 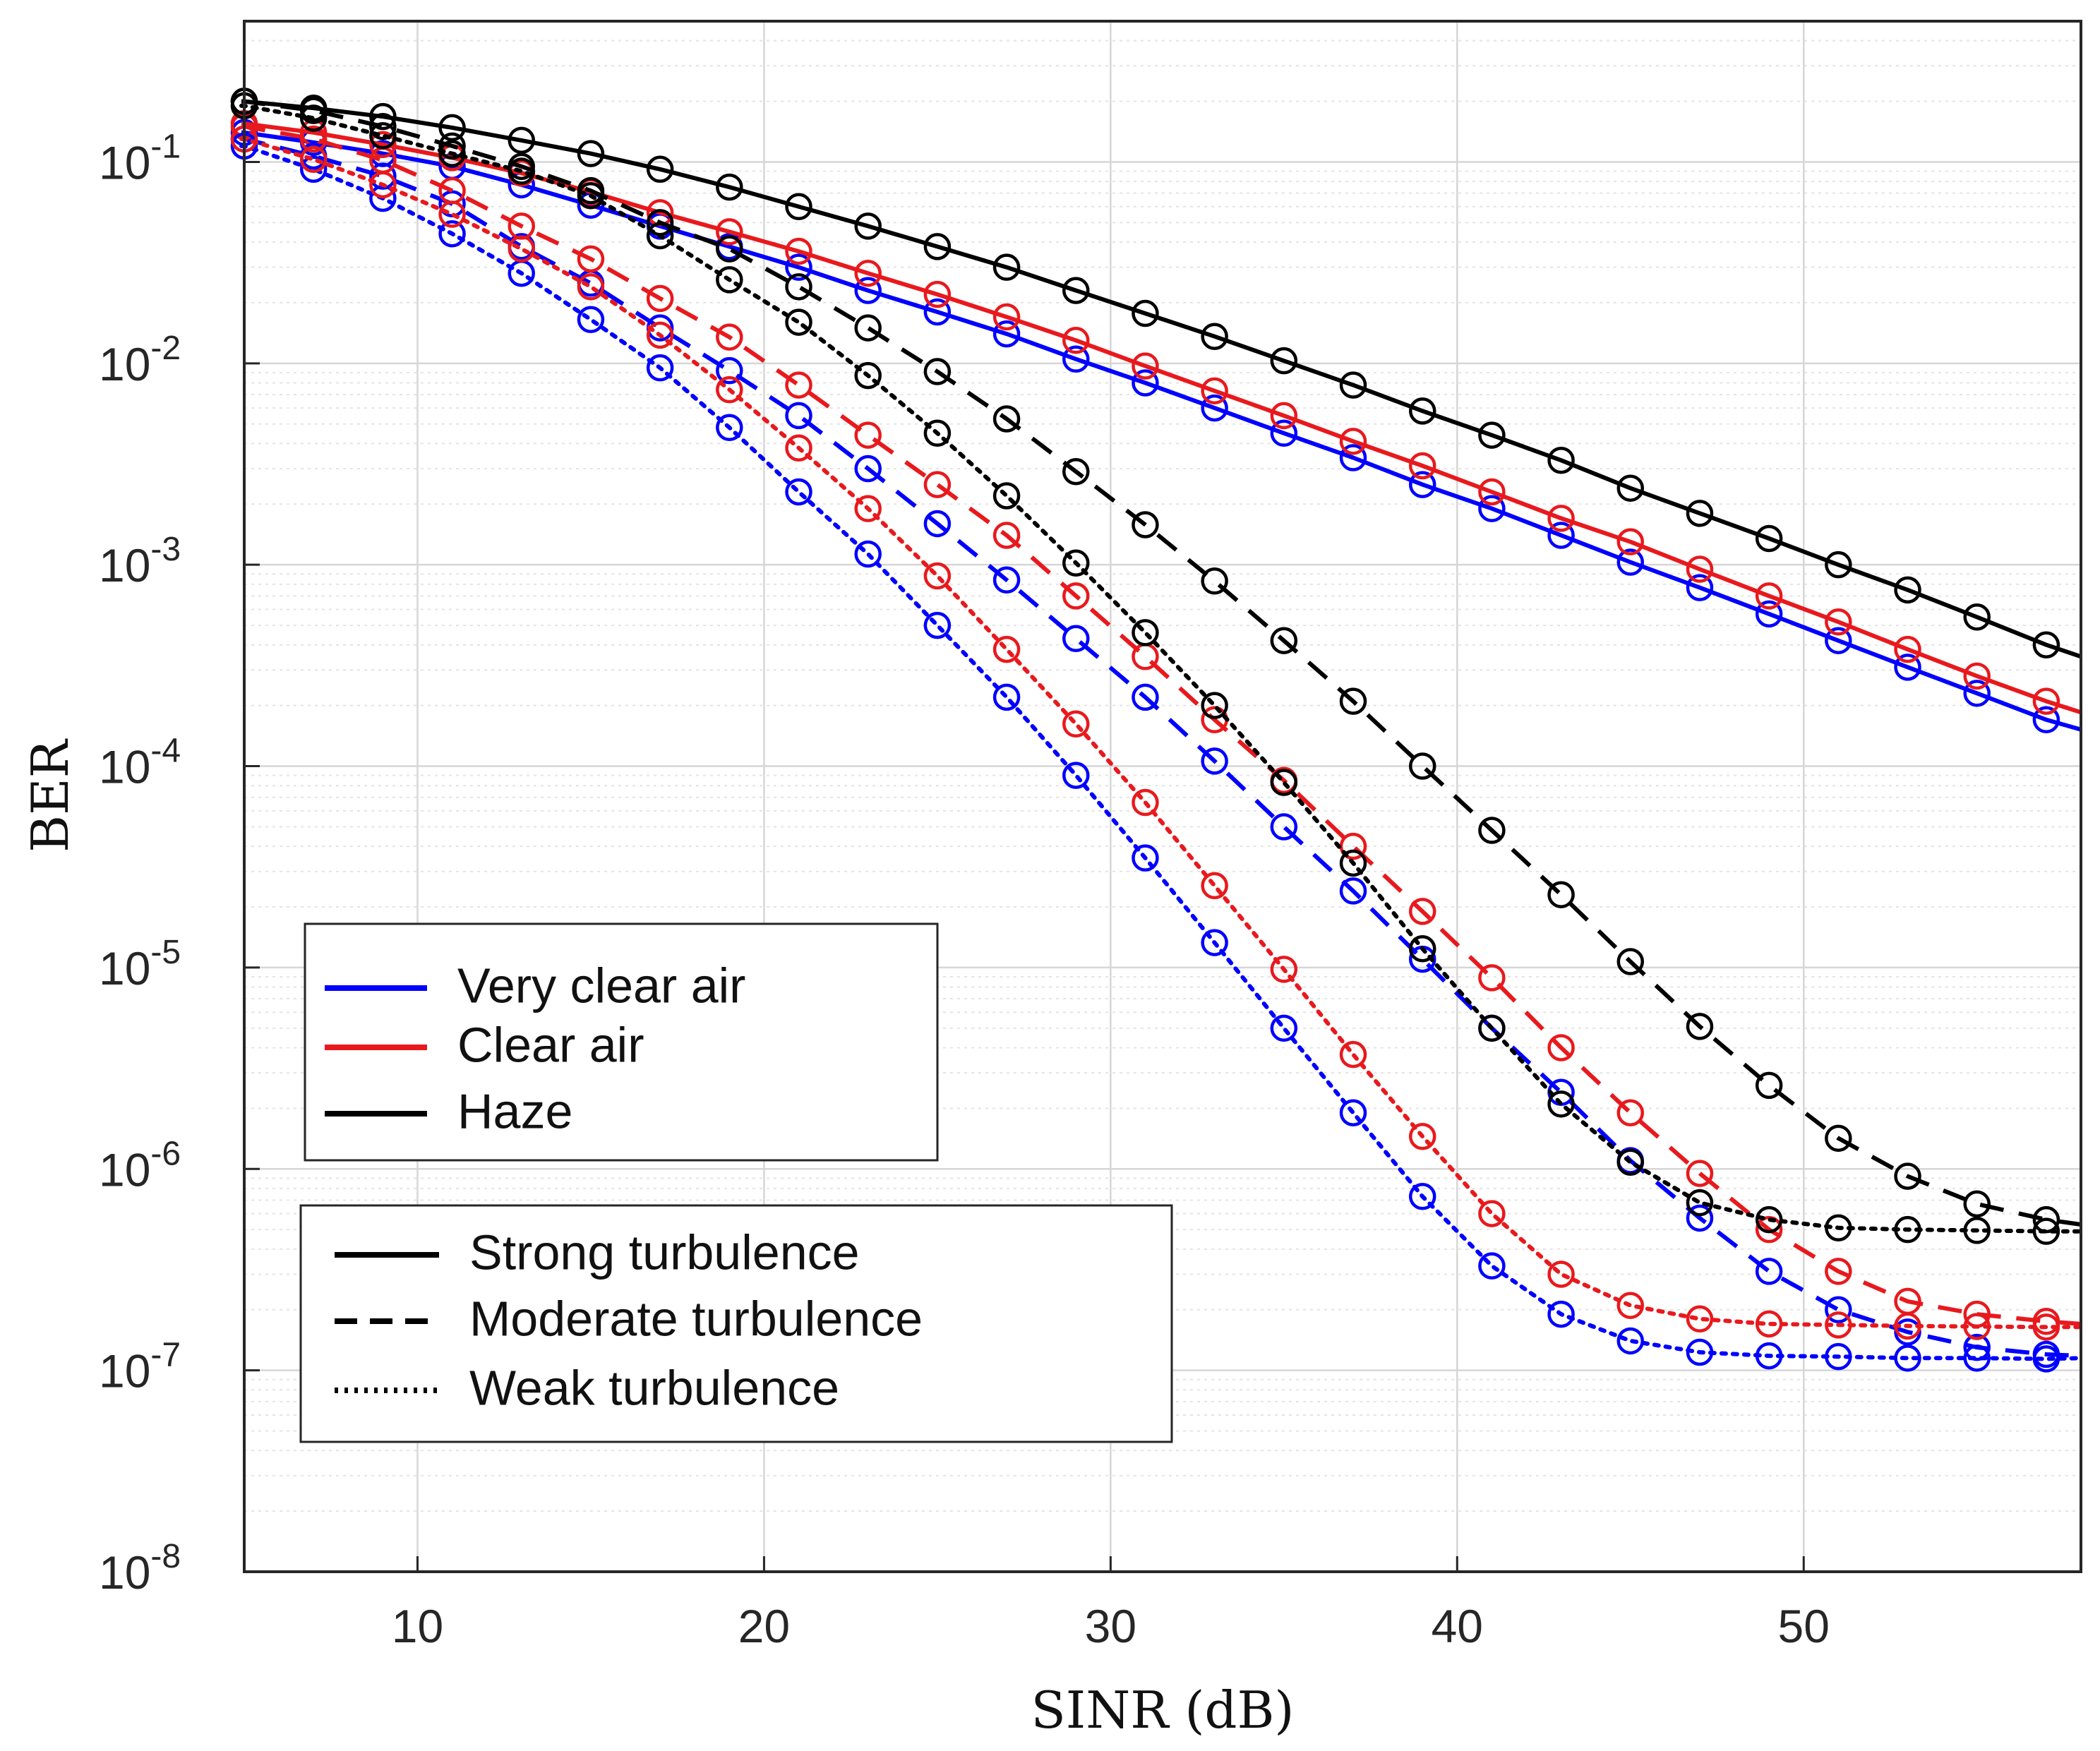 I want to click on y-tick-label: 10⁻⁴, so click(x=140, y=763).